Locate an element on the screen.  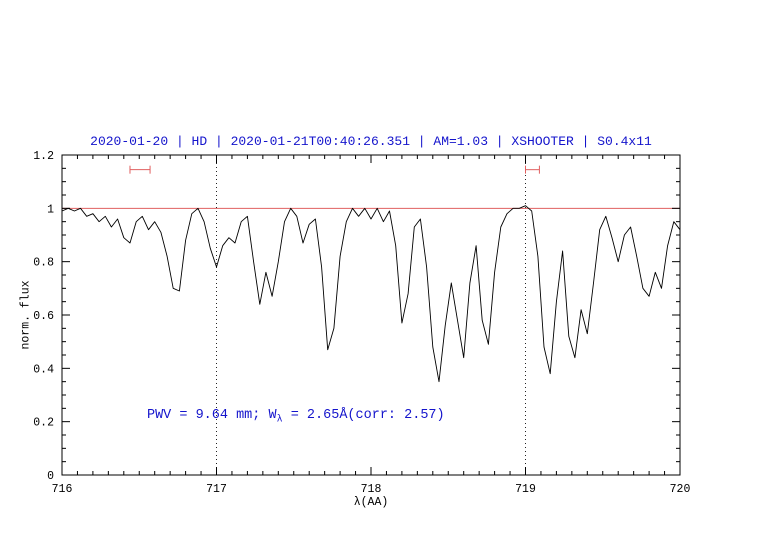
annotation-text-pre: PWV = 9.64 mm; W is located at coordinates (211, 415).